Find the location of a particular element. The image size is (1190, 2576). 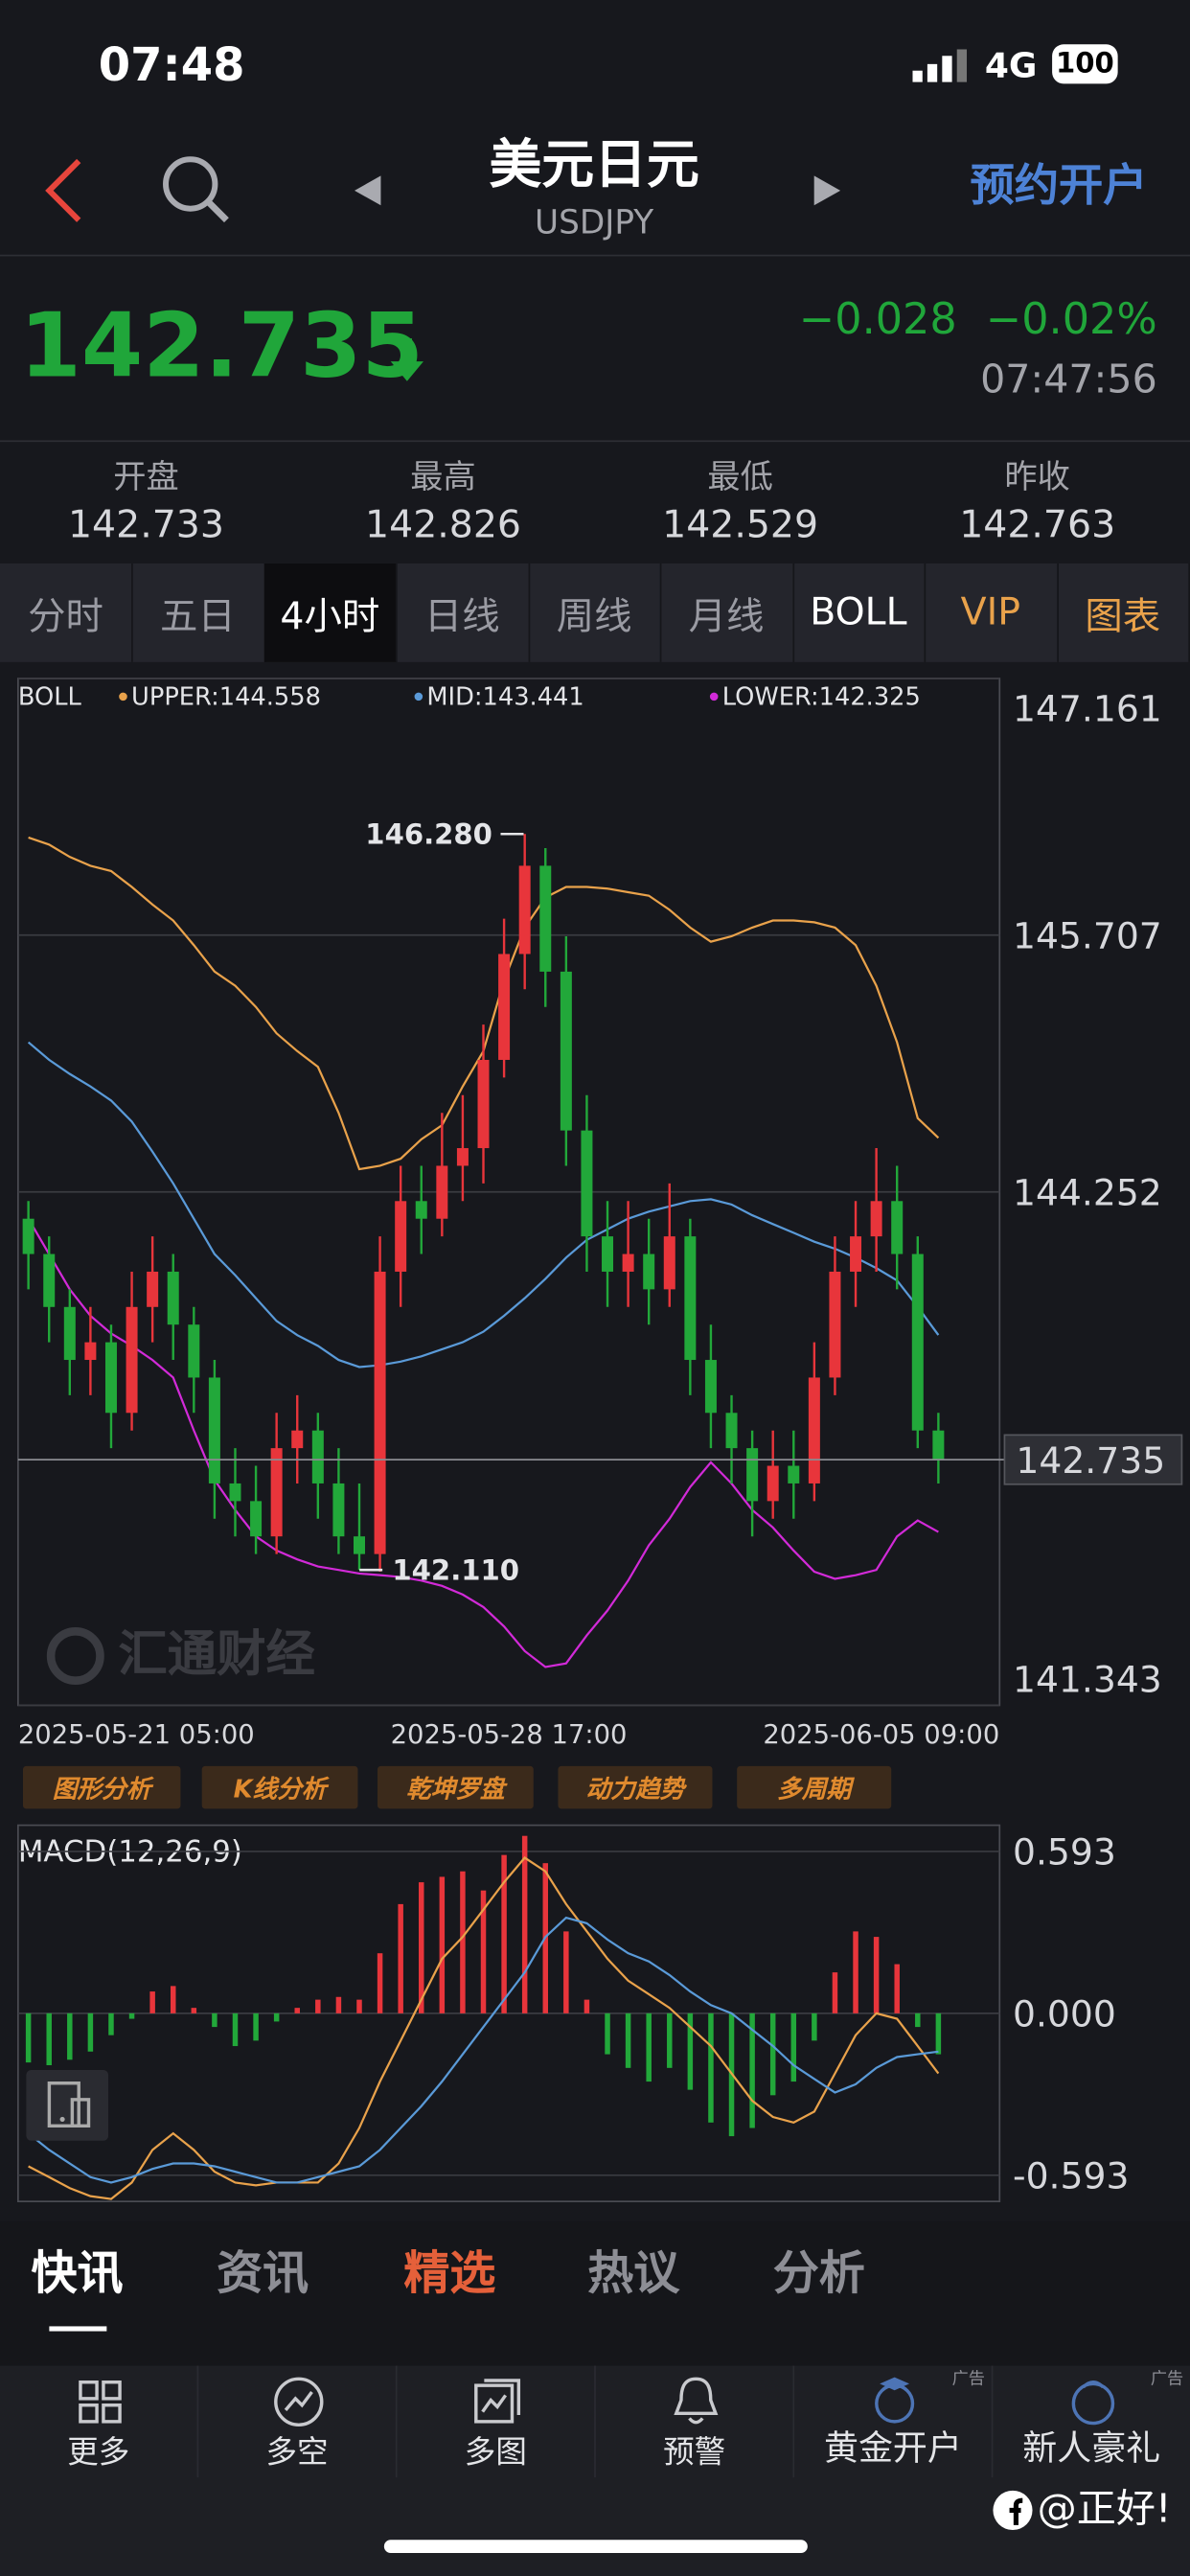

news-tab: 资讯 is located at coordinates (263, 2273).